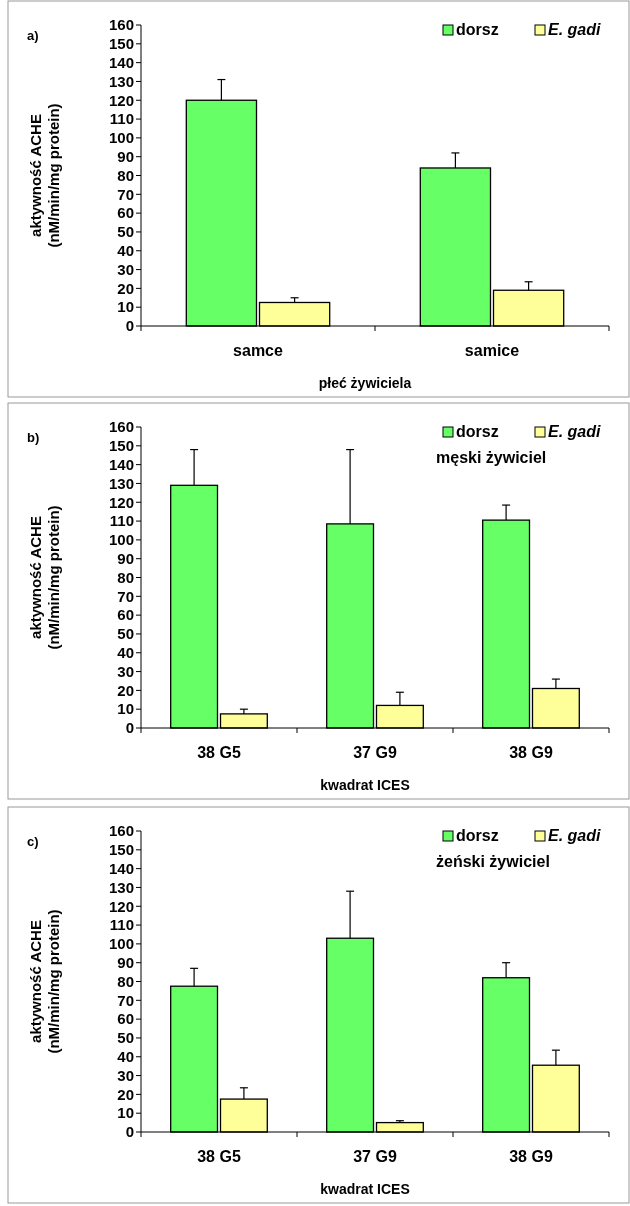  What do you see at coordinates (258, 350) in the screenshot?
I see `x-tick-label: samce` at bounding box center [258, 350].